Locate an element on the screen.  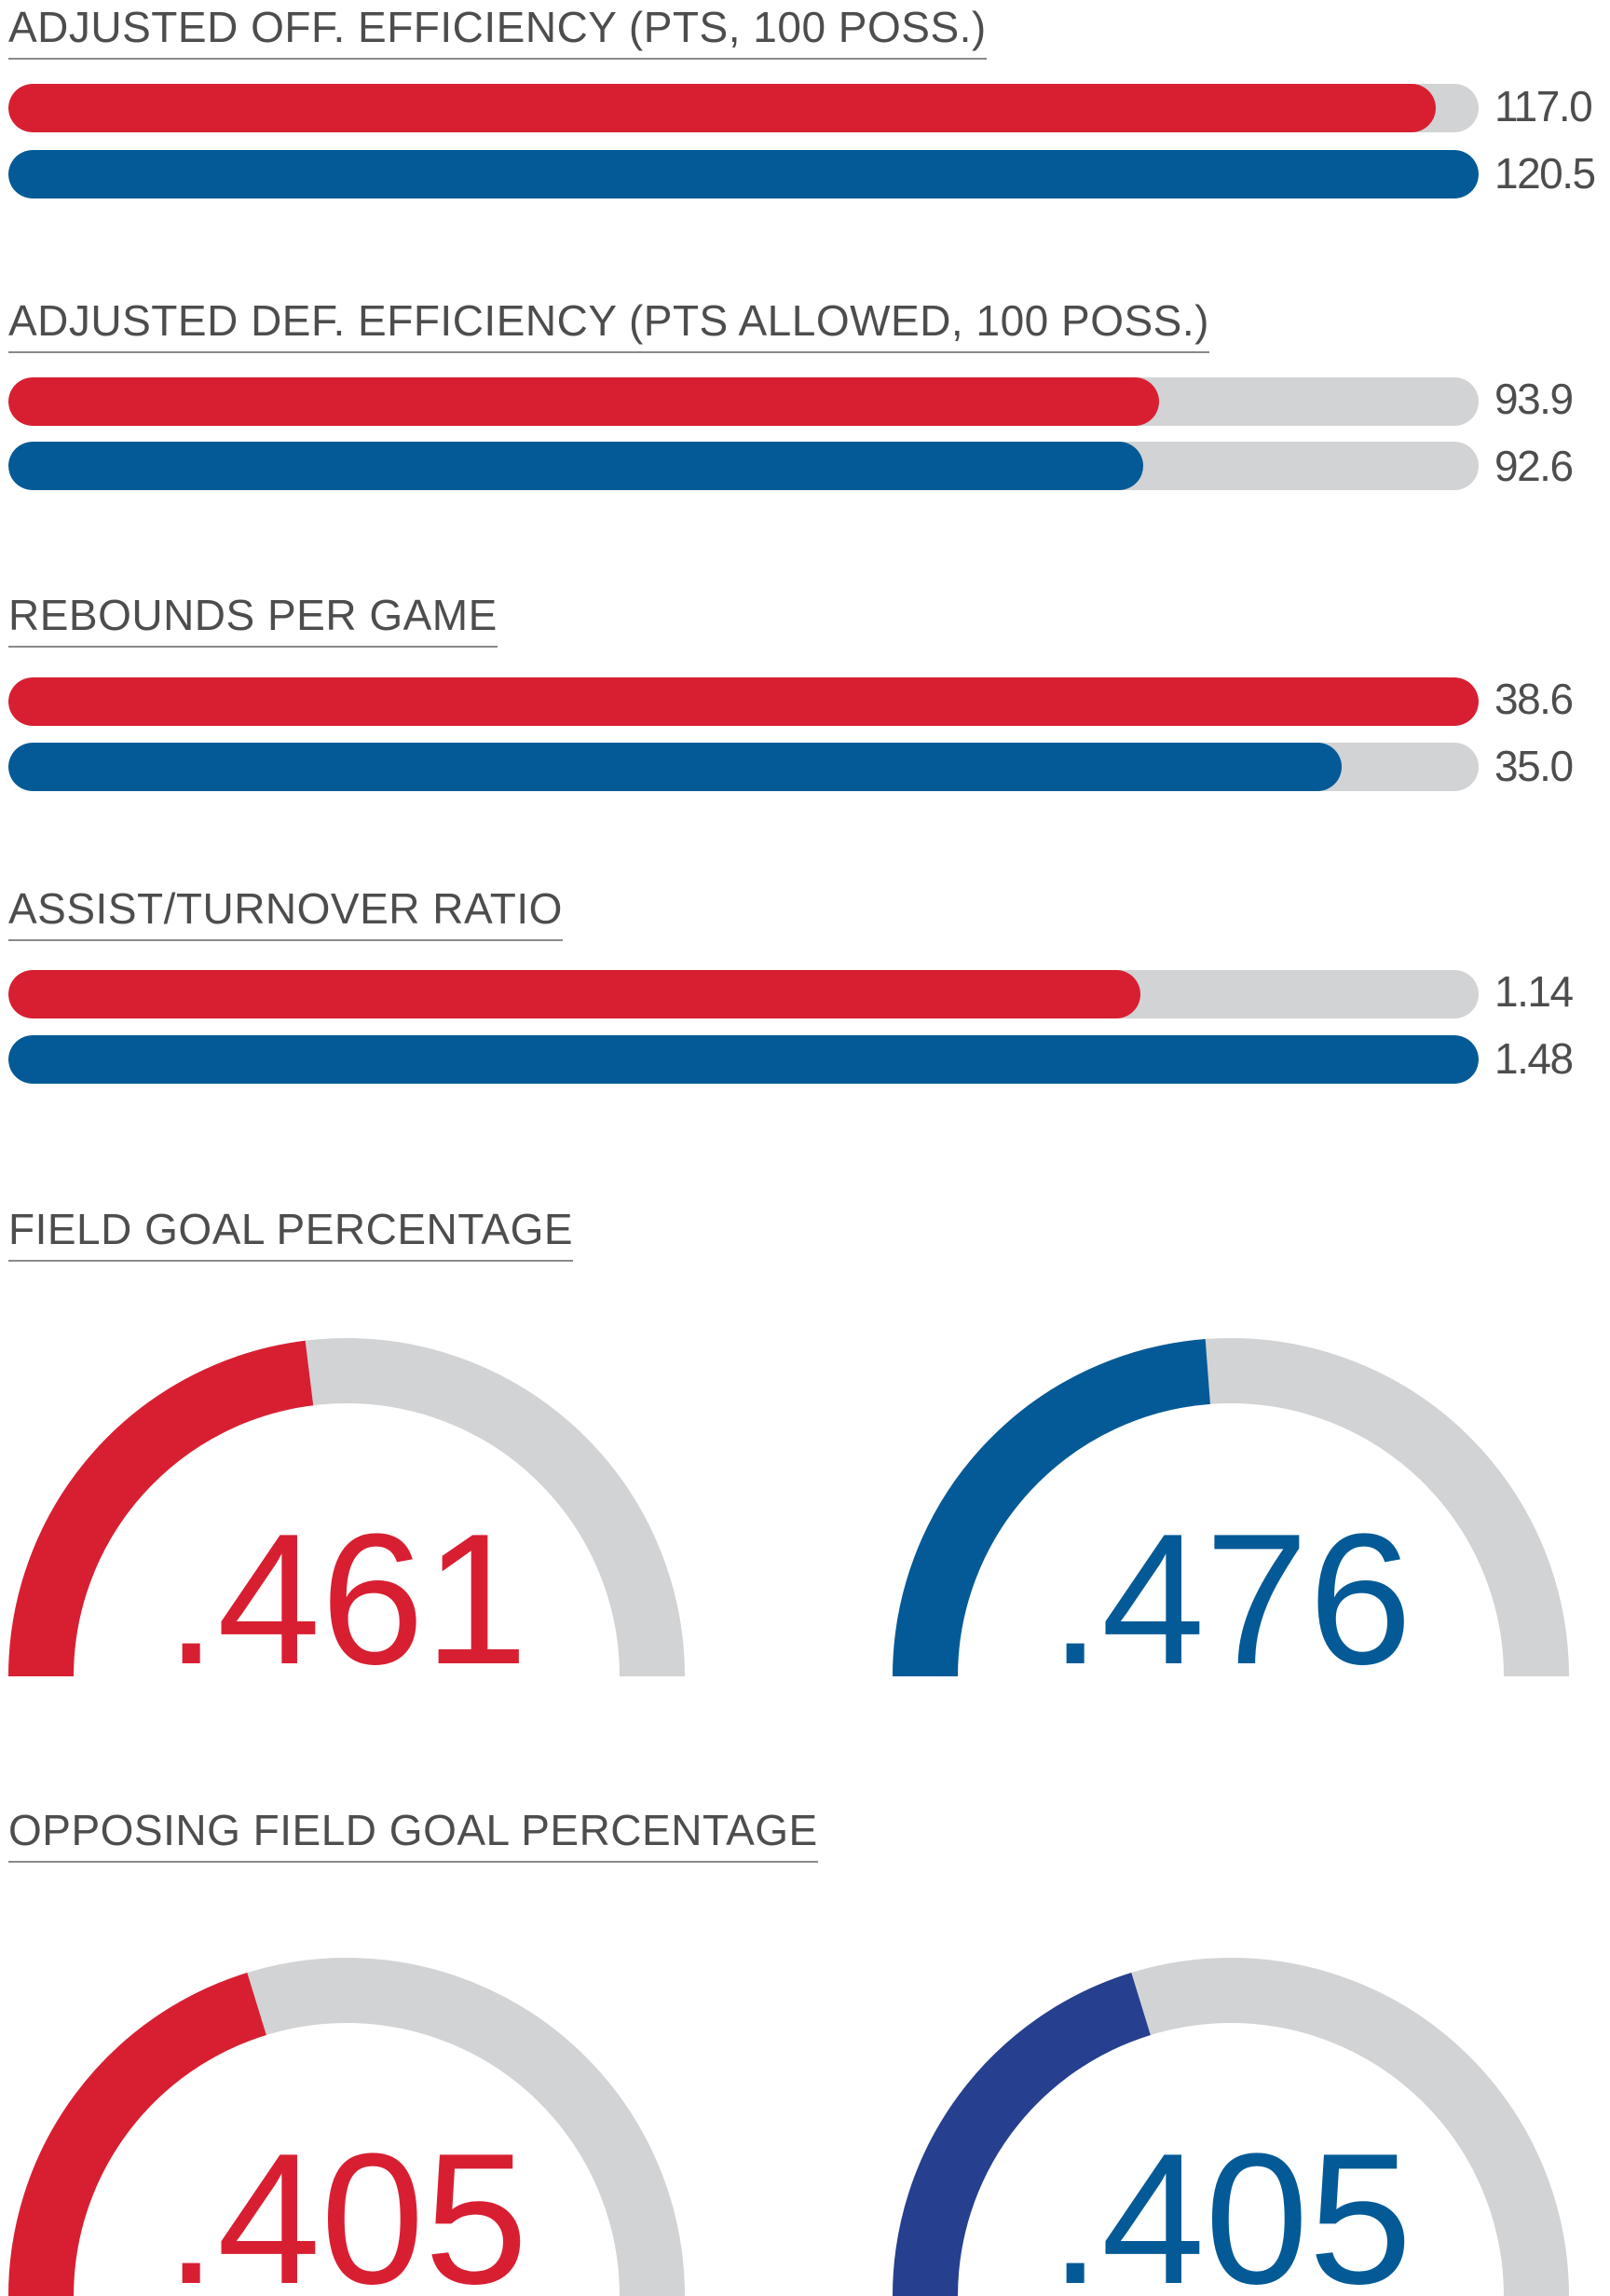
ast-to-red-track is located at coordinates (743, 994).